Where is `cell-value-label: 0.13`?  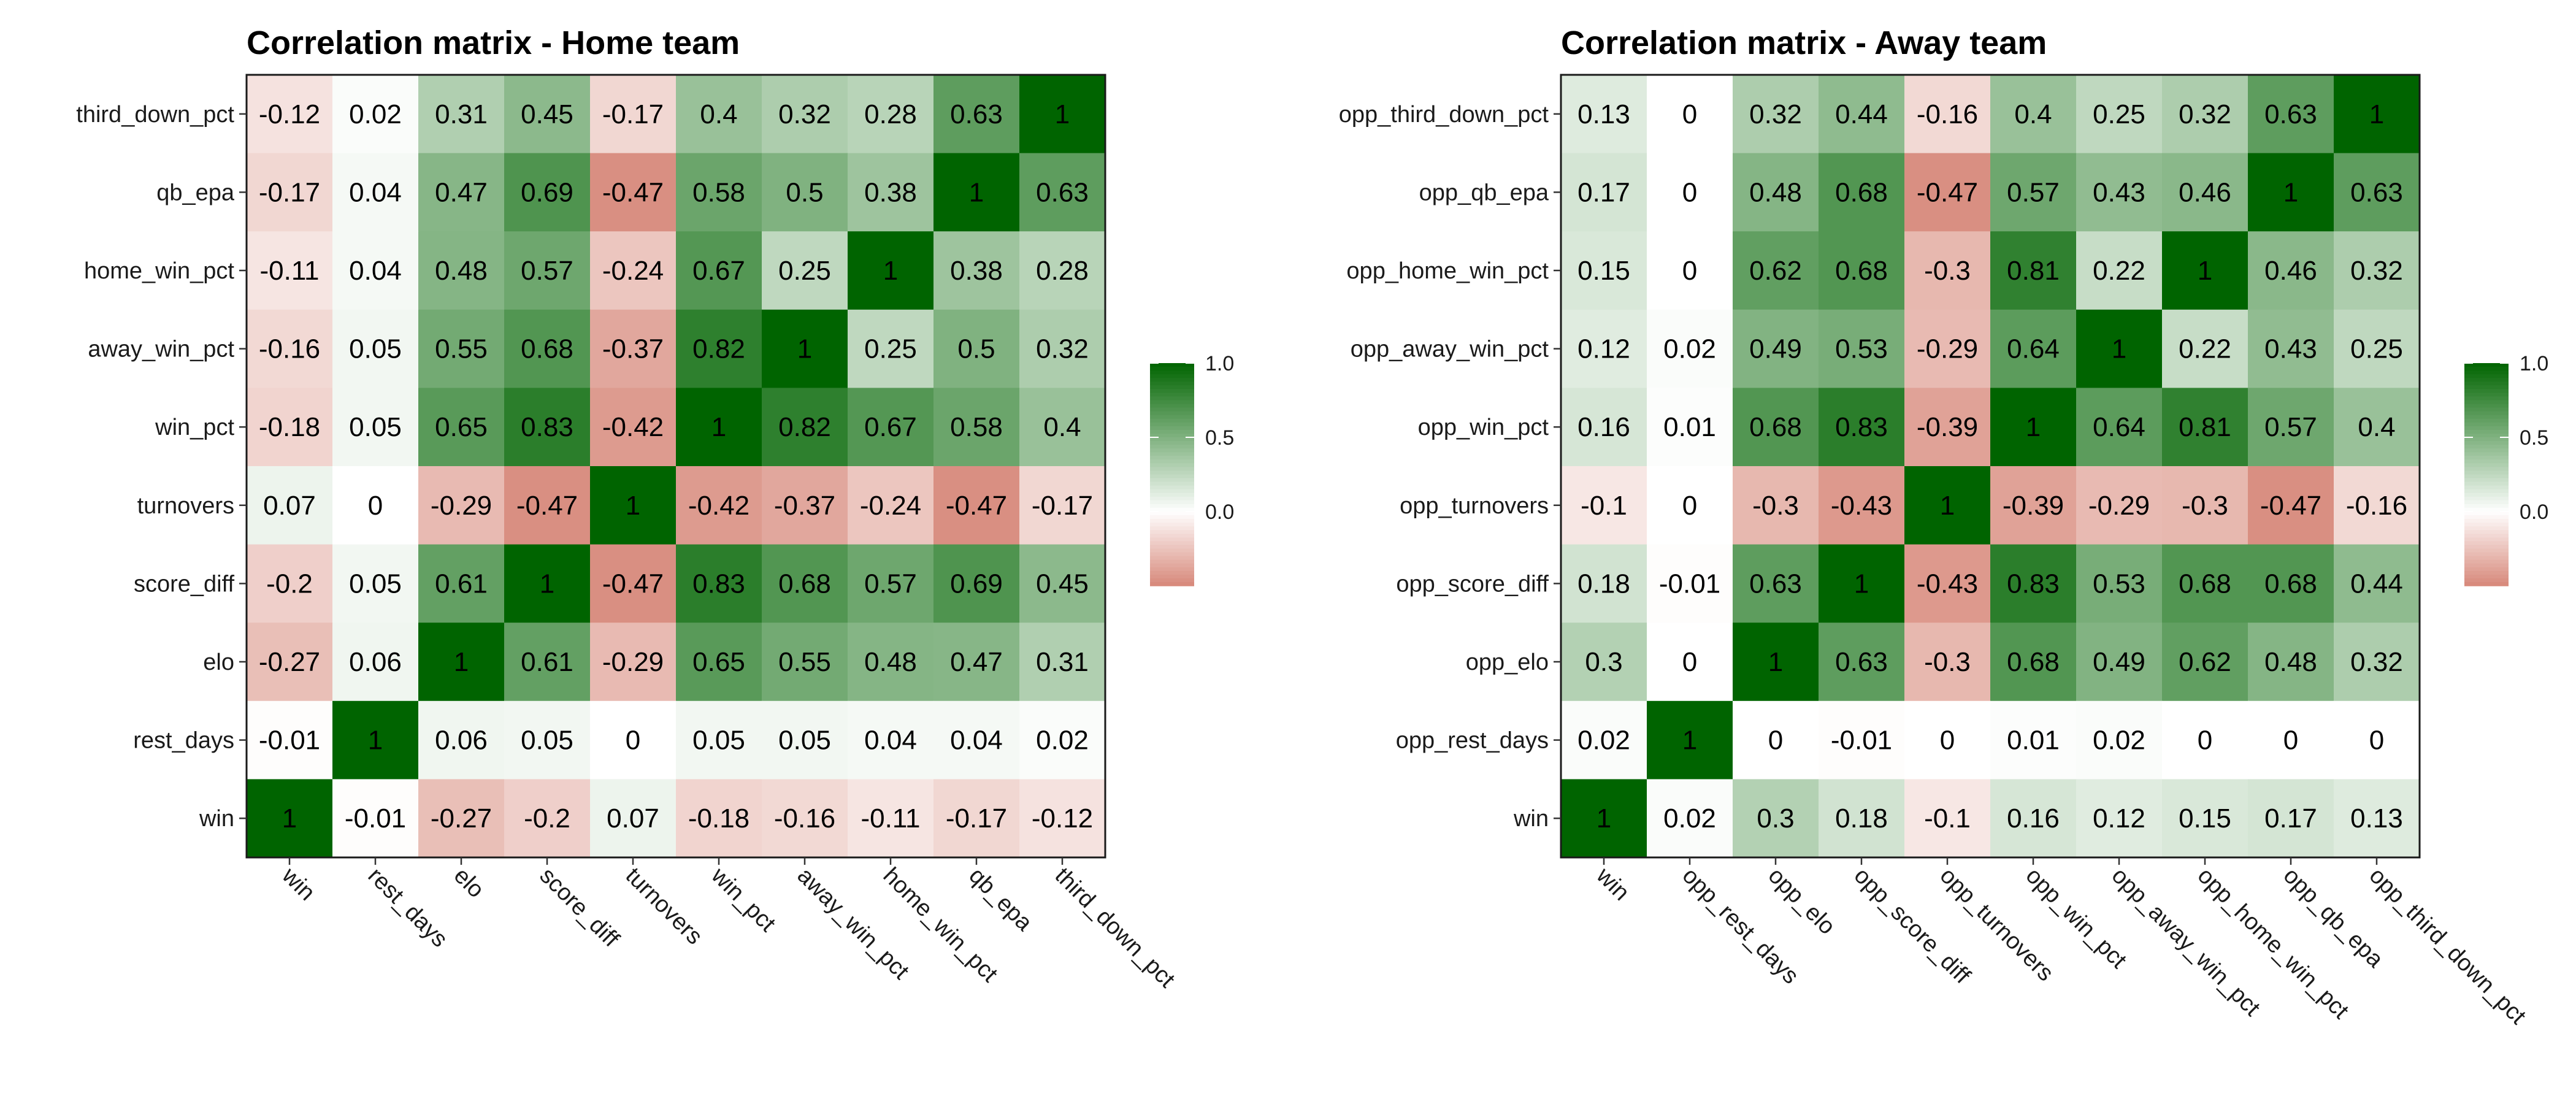 cell-value-label: 0.13 is located at coordinates (2376, 818).